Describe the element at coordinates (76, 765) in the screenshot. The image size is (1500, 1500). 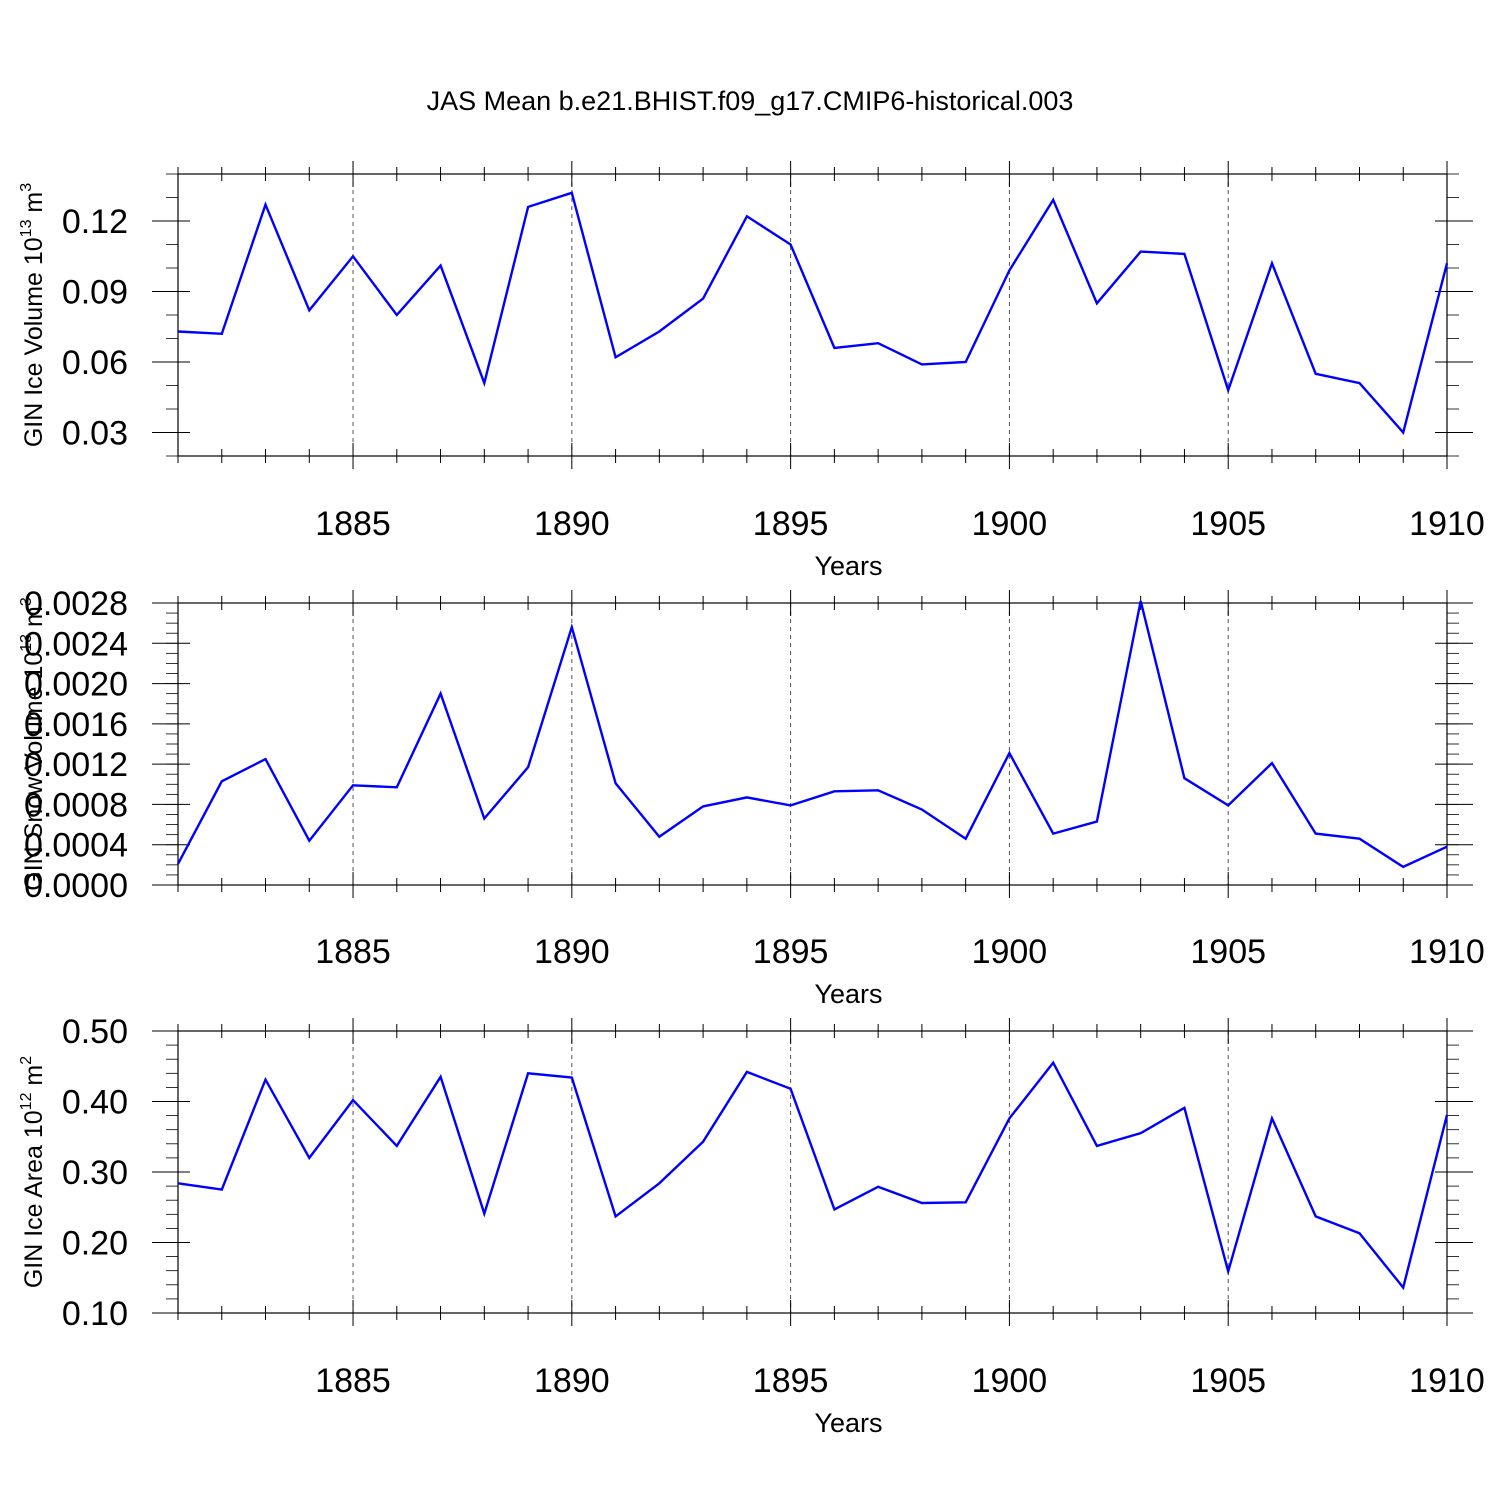
I see `y-tick-label: 0.0012` at that location.